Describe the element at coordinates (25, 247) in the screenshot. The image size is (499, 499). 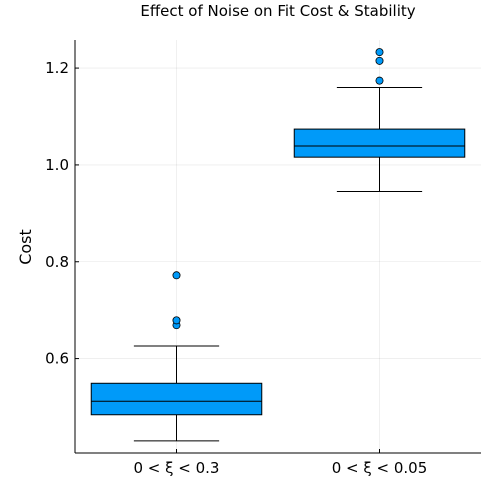
I see `y-axis-label: Cost` at that location.